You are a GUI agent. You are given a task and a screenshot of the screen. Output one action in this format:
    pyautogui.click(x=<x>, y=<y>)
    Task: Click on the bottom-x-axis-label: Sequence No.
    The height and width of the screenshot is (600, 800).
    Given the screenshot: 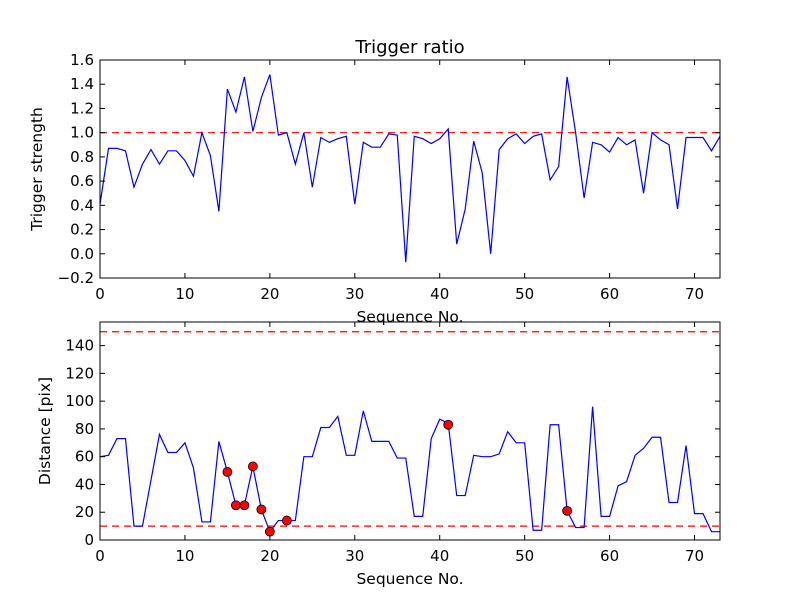 What is the action you would take?
    pyautogui.click(x=409, y=579)
    